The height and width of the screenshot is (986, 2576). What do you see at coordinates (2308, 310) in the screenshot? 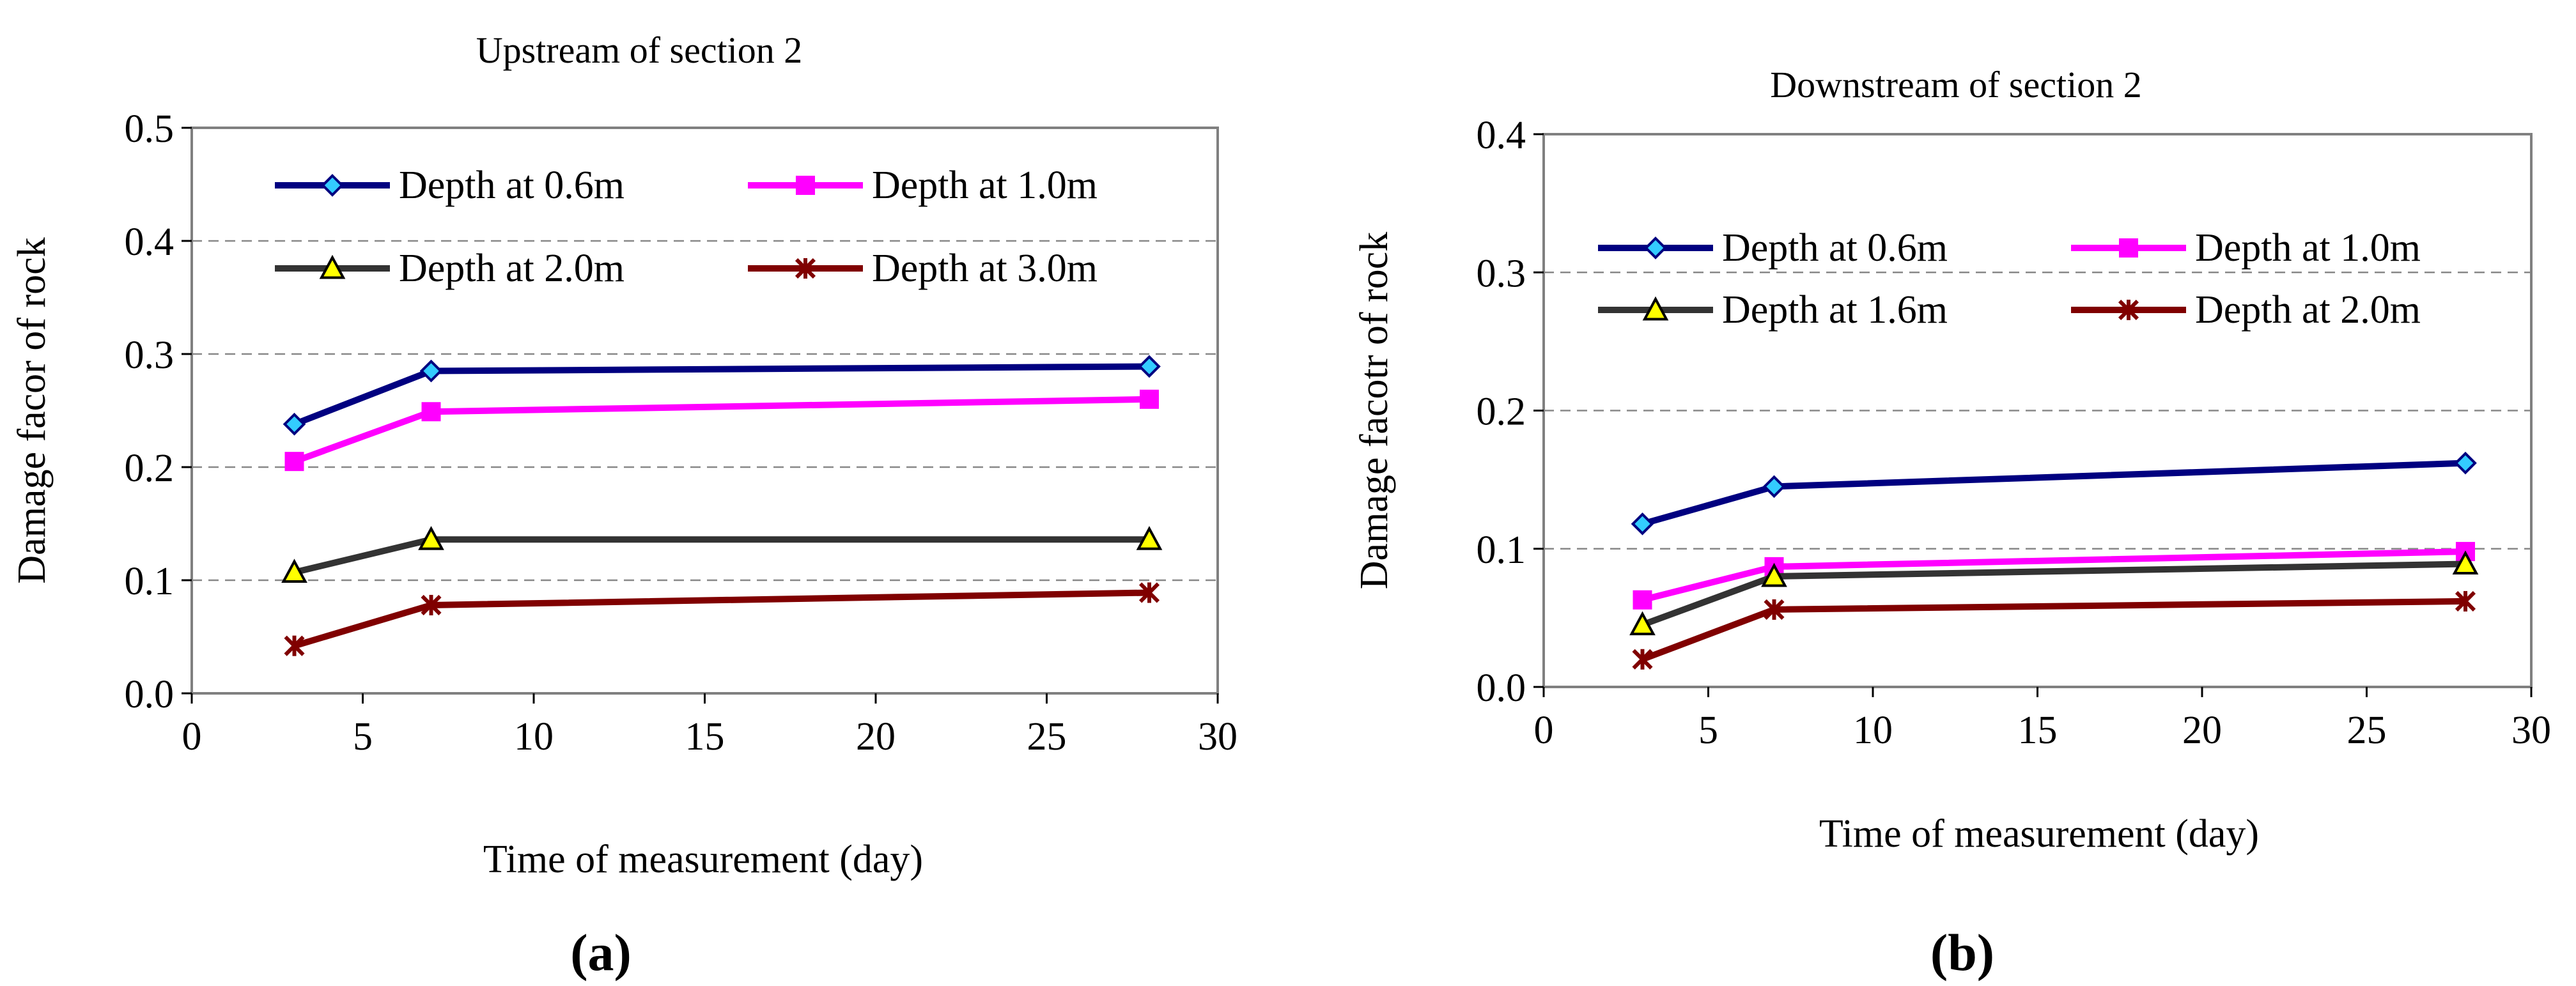
I see `legend-entry-1-3: Depth at 2.0m` at bounding box center [2308, 310].